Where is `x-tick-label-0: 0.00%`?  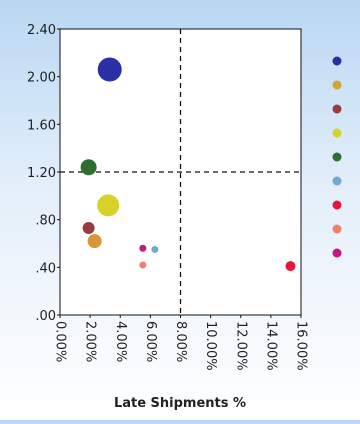 x-tick-label-0: 0.00% is located at coordinates (60, 341).